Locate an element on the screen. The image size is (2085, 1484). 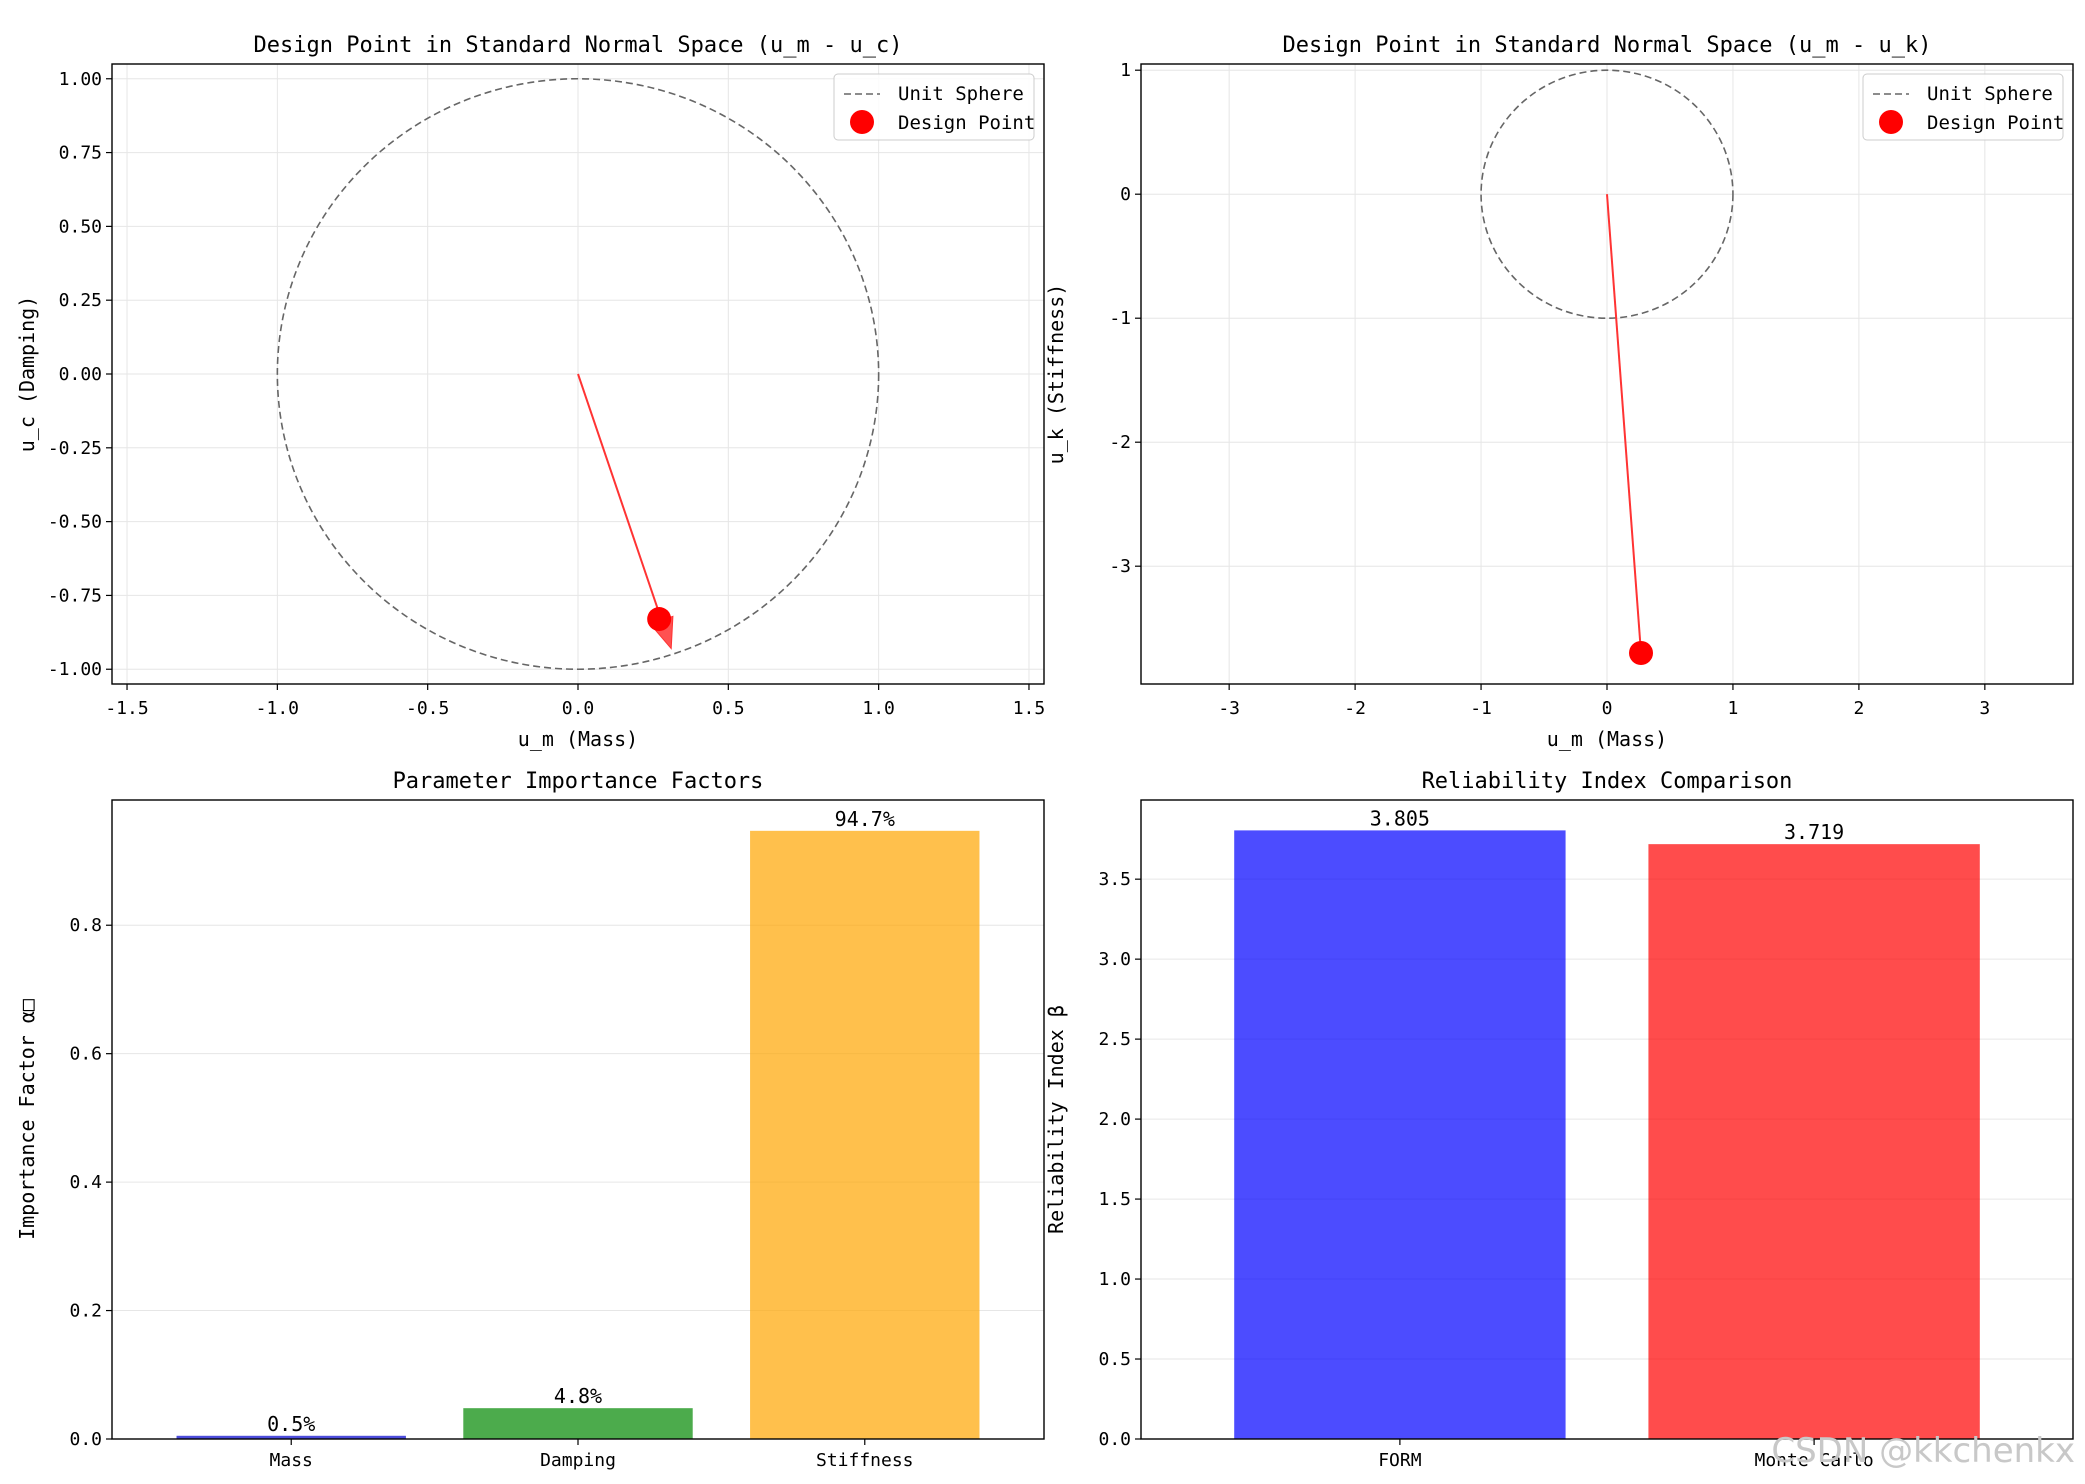
y-tick-label: 2.0 is located at coordinates (1114, 1119).